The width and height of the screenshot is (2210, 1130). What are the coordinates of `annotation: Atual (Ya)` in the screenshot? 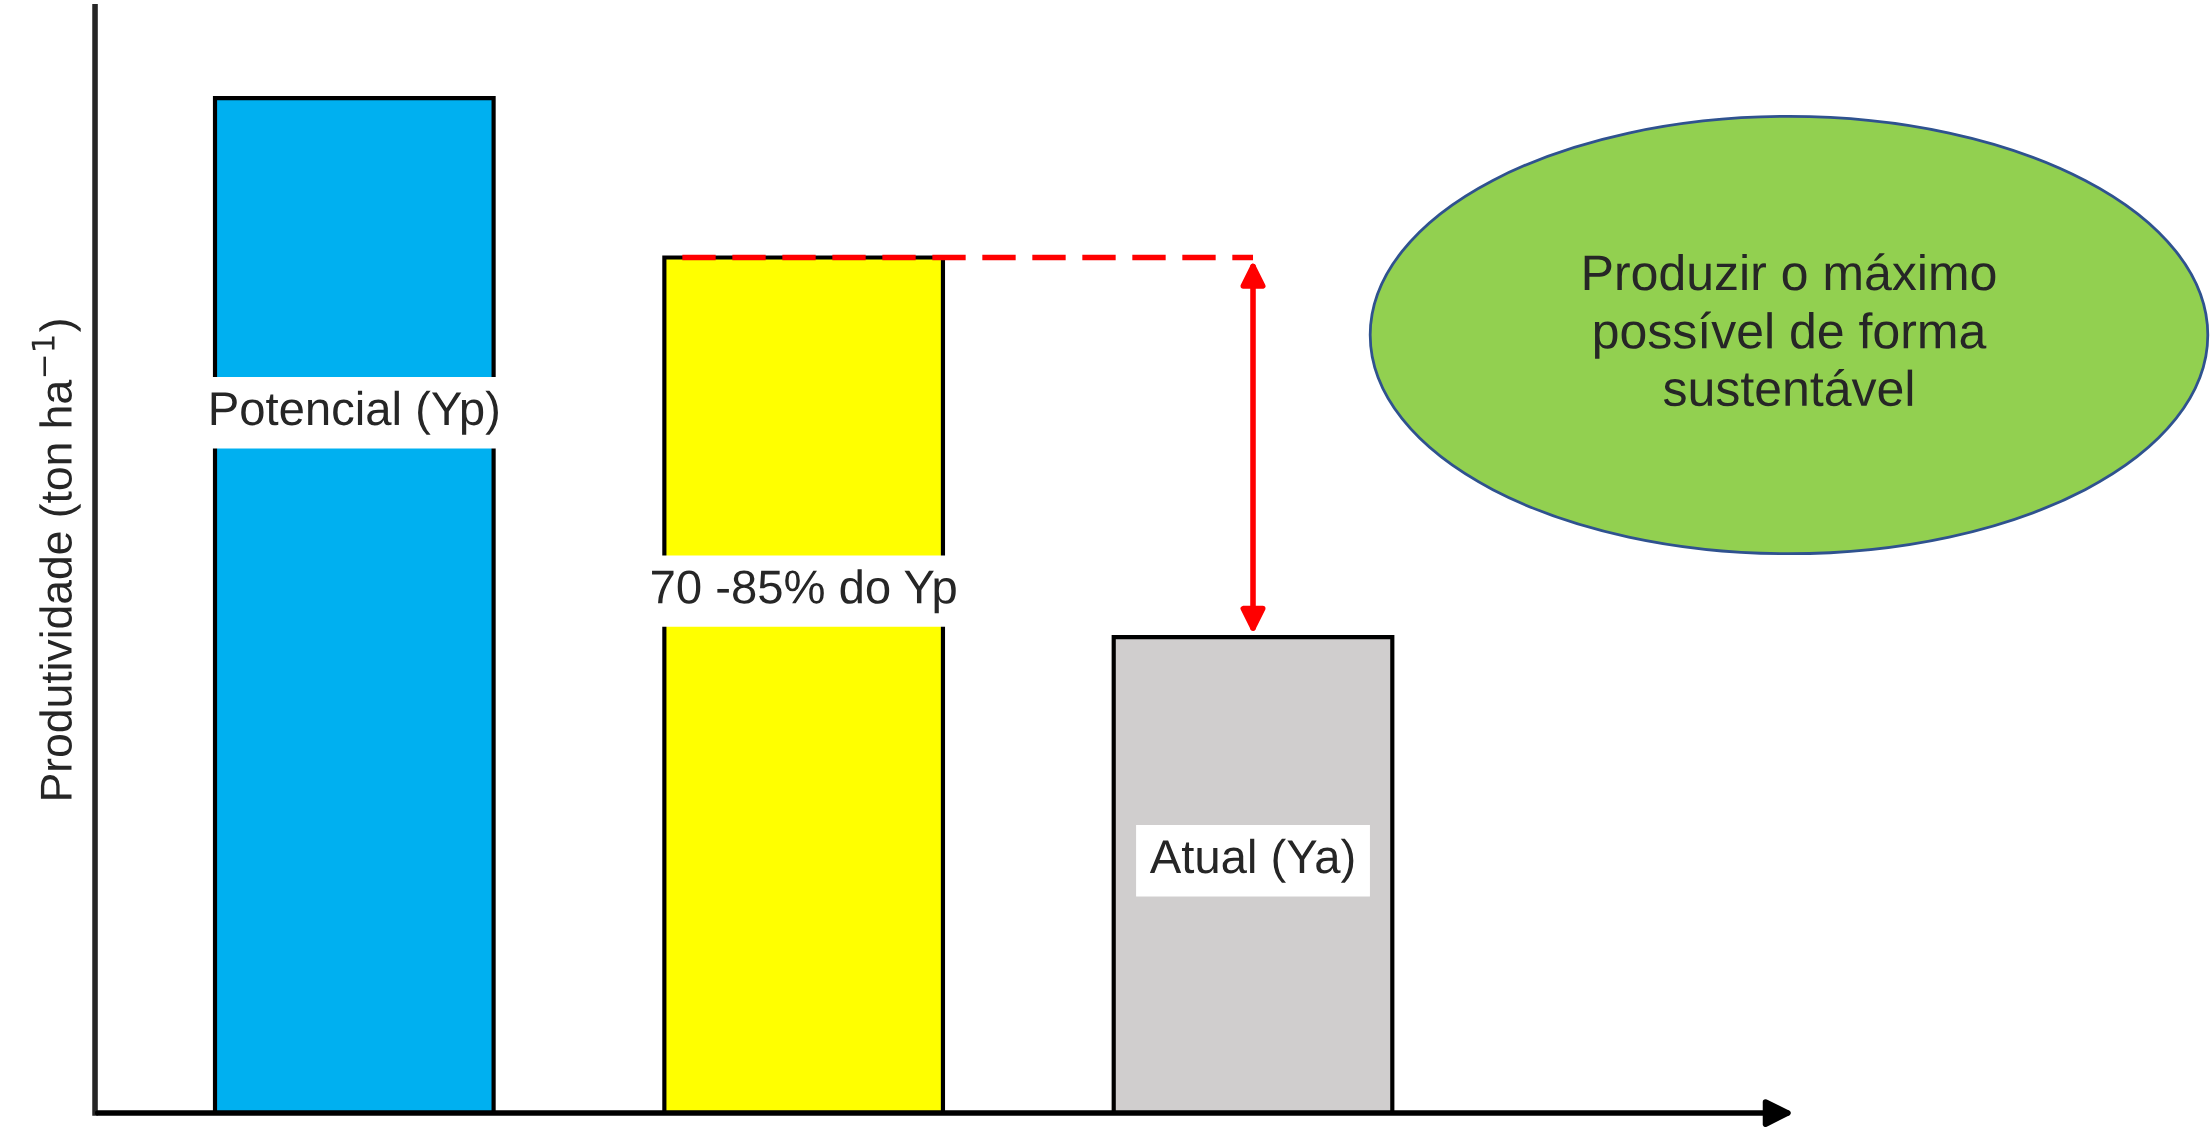 It's located at (1251, 860).